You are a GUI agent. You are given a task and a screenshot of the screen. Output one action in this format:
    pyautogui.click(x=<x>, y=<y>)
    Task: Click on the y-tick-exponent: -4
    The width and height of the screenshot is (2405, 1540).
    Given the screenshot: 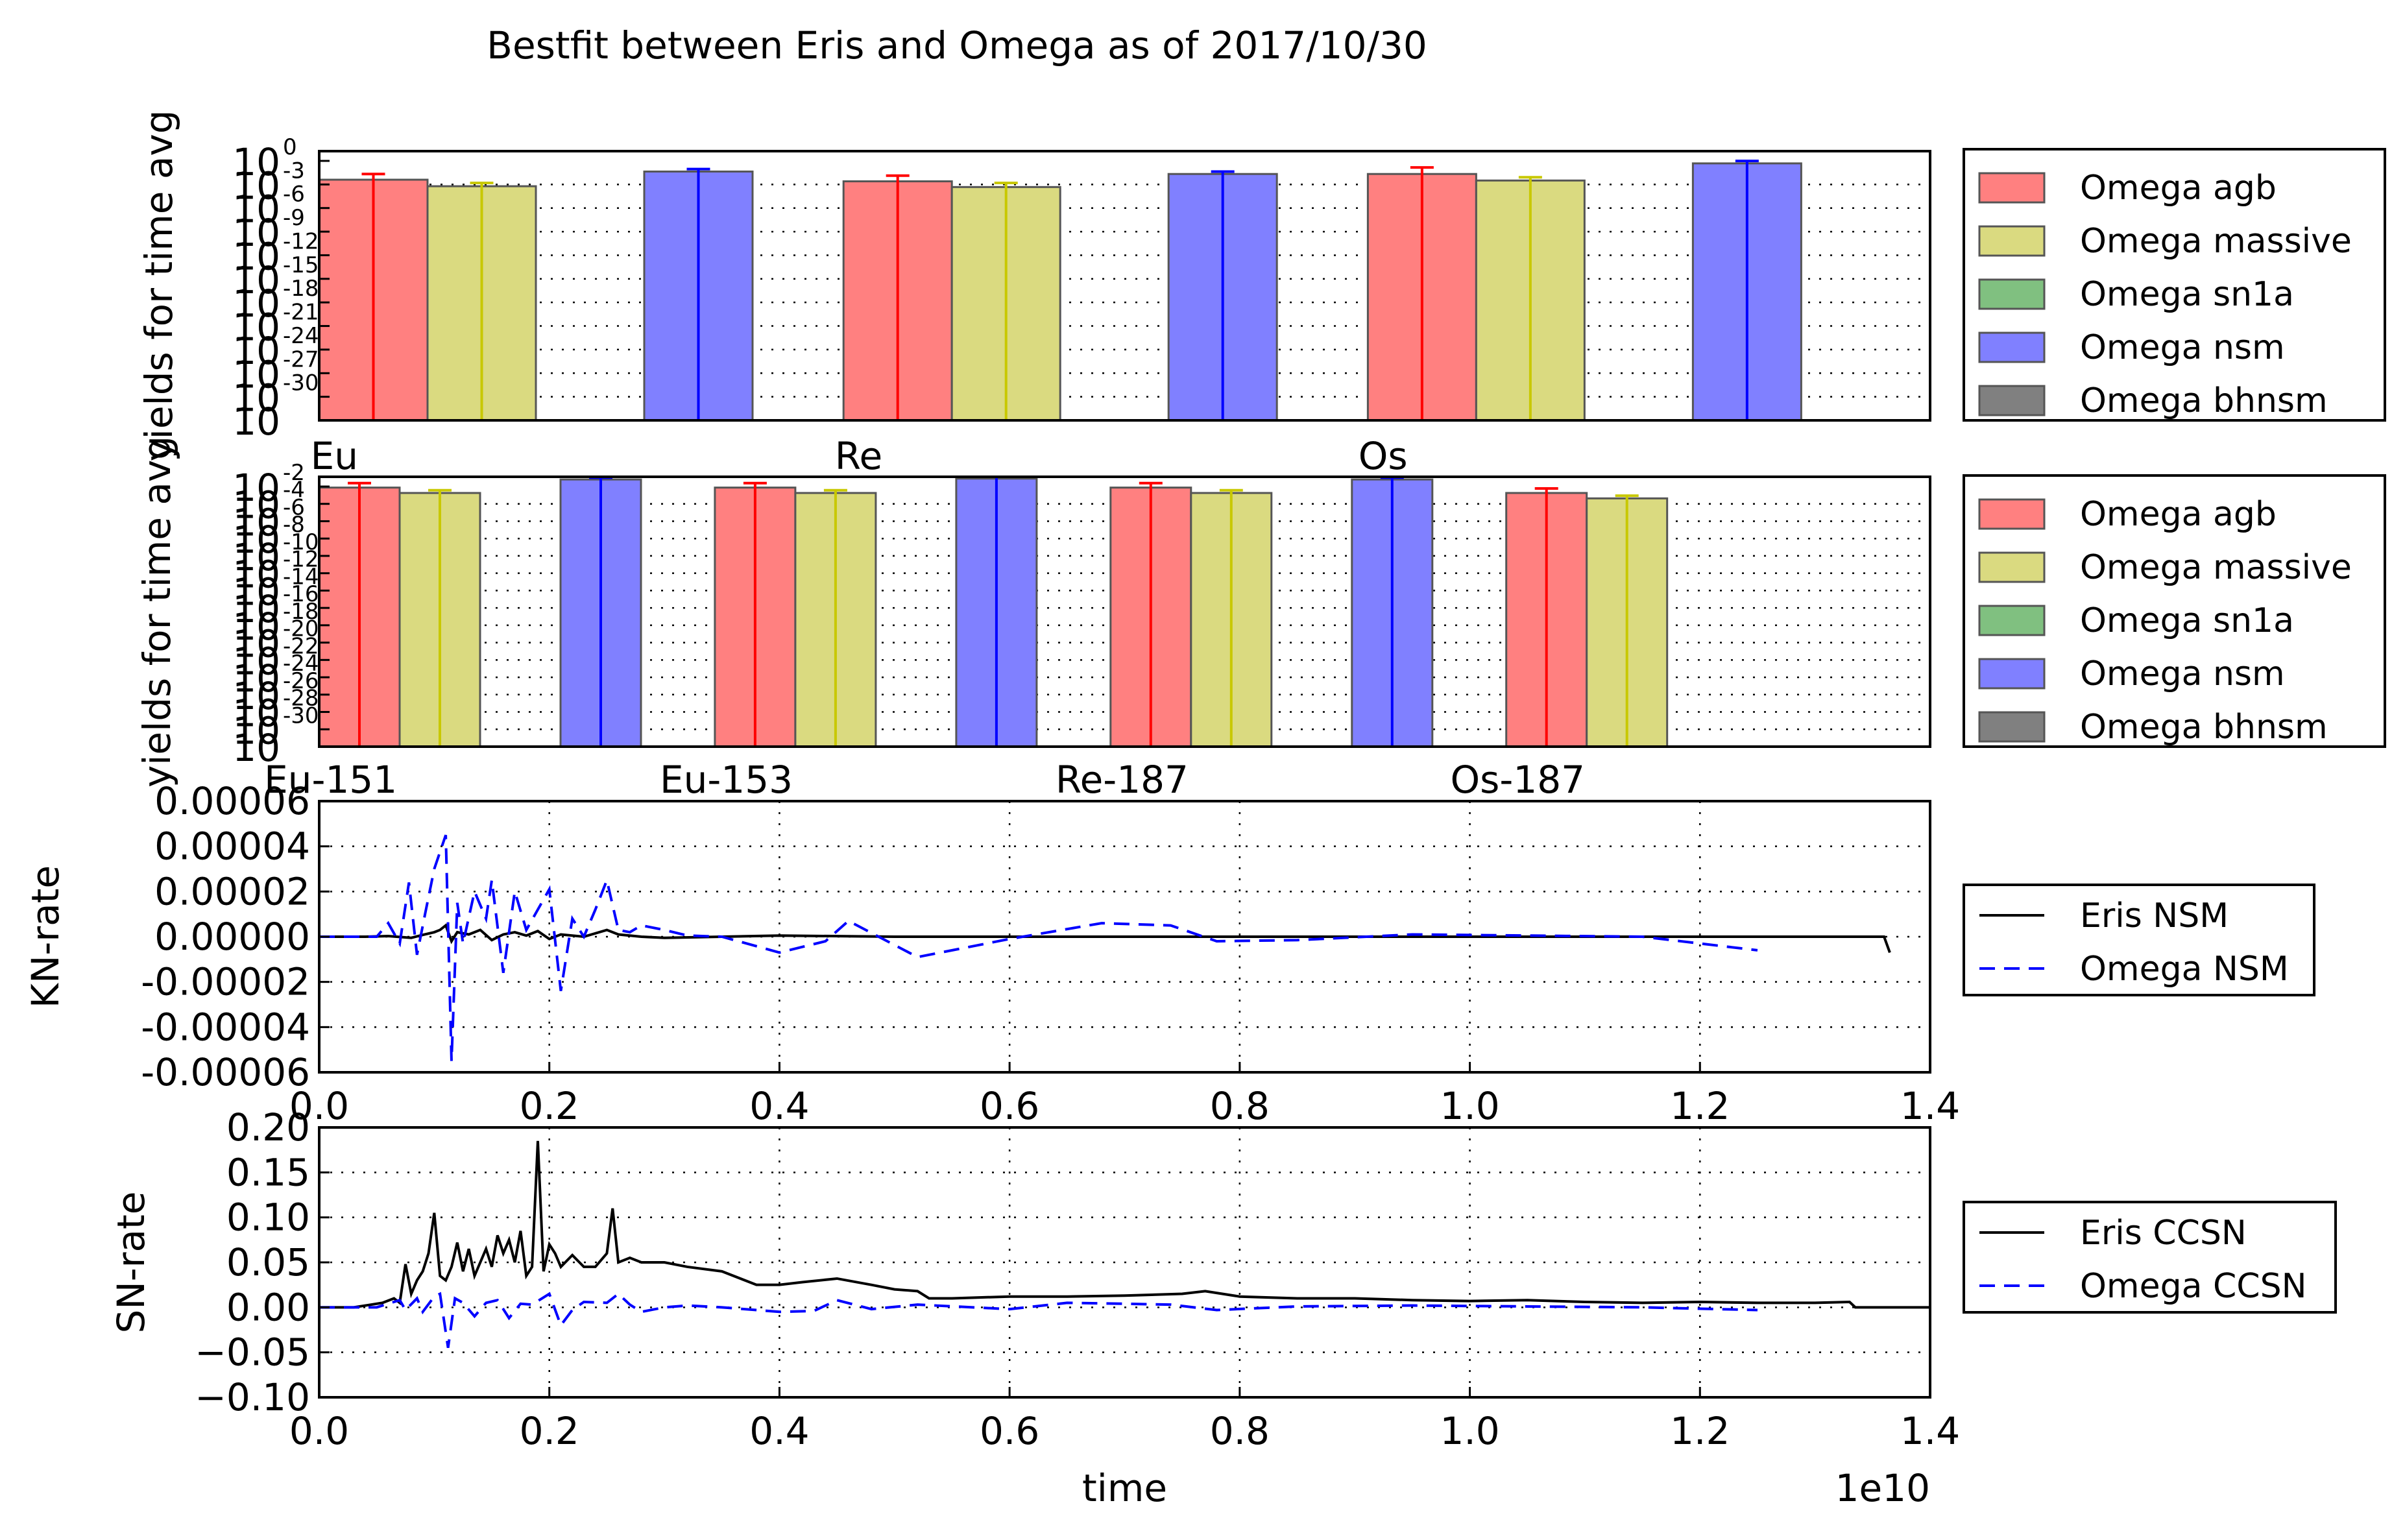 What is the action you would take?
    pyautogui.click(x=294, y=490)
    